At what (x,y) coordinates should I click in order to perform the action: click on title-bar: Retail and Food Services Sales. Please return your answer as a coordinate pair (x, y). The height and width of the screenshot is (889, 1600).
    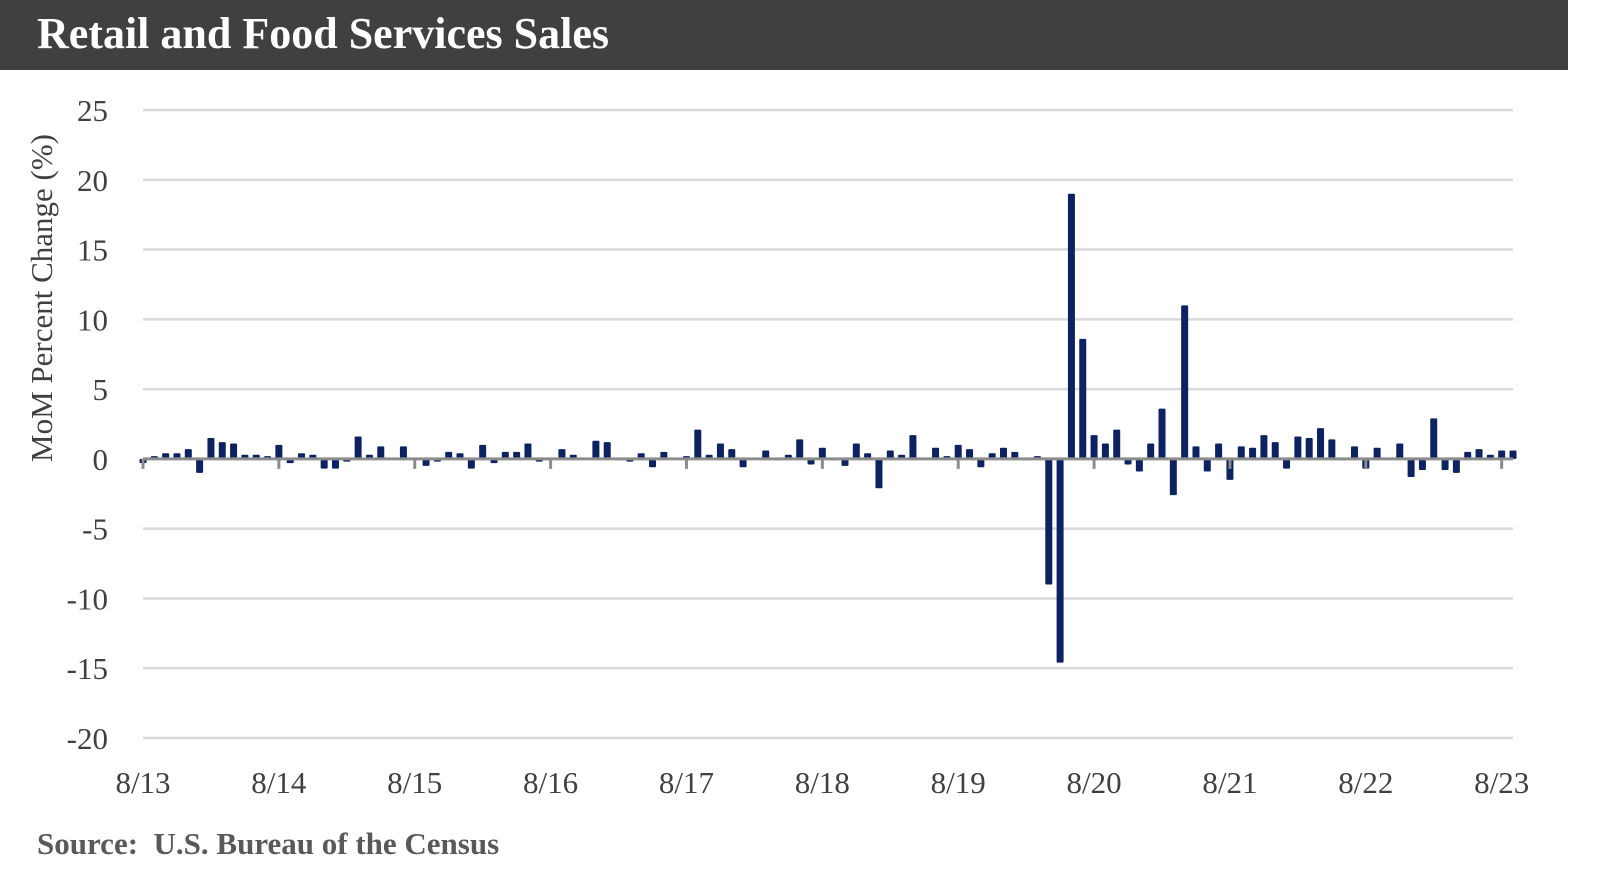
    Looking at the image, I should click on (784, 35).